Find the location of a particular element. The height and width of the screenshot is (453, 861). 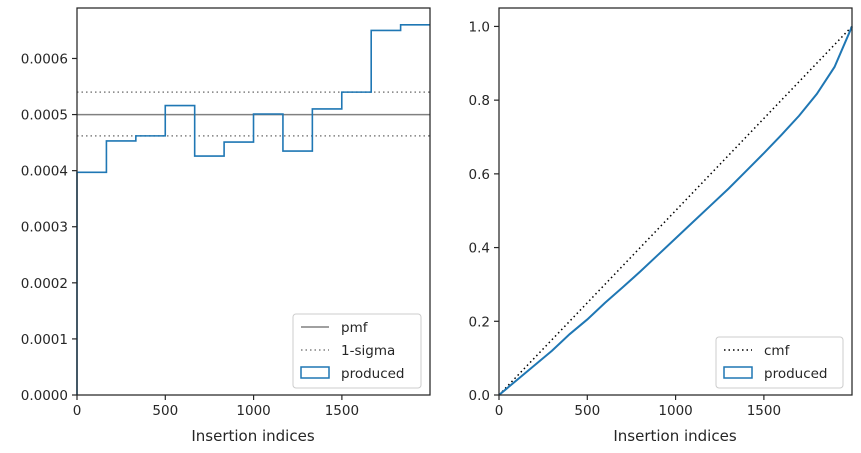

left-legend: pmf 1-sigma produced is located at coordinates (357, 351).